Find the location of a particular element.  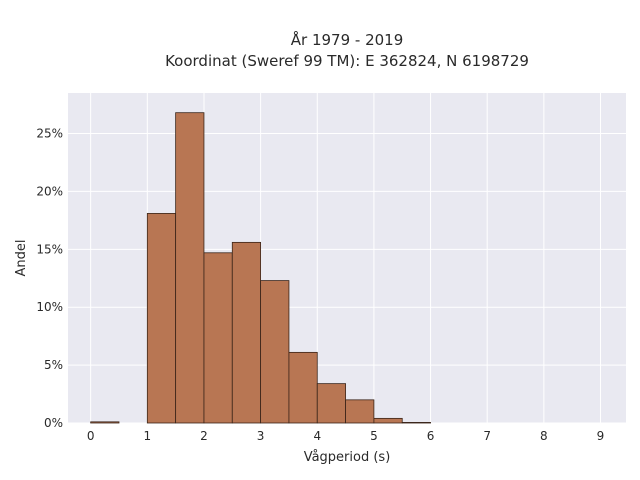

y-axis-label: Andel is located at coordinates (21, 258).